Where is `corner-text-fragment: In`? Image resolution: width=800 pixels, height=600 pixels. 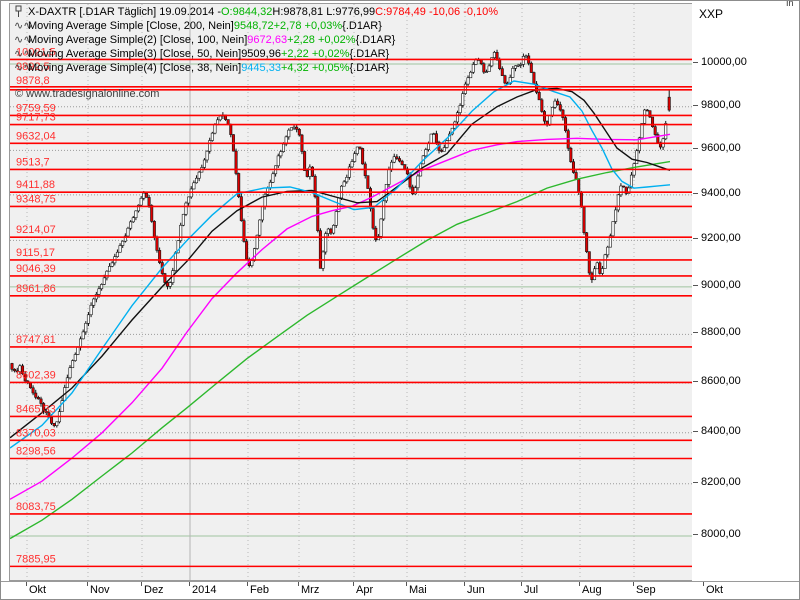 corner-text-fragment: In is located at coordinates (790, 4).